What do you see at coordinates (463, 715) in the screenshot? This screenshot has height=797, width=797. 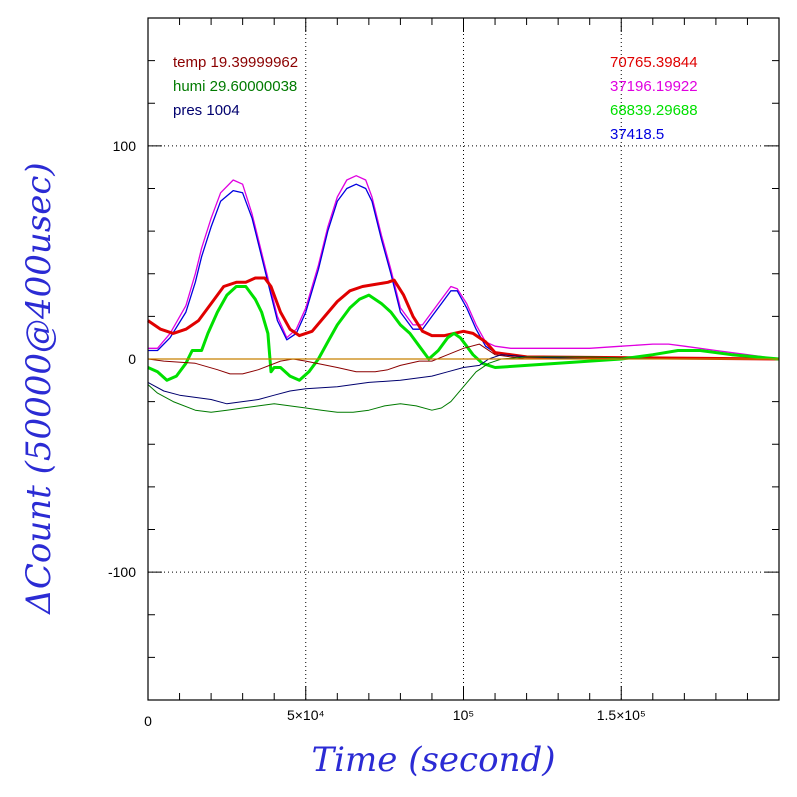 I see `x-tick-label: 10⁵` at bounding box center [463, 715].